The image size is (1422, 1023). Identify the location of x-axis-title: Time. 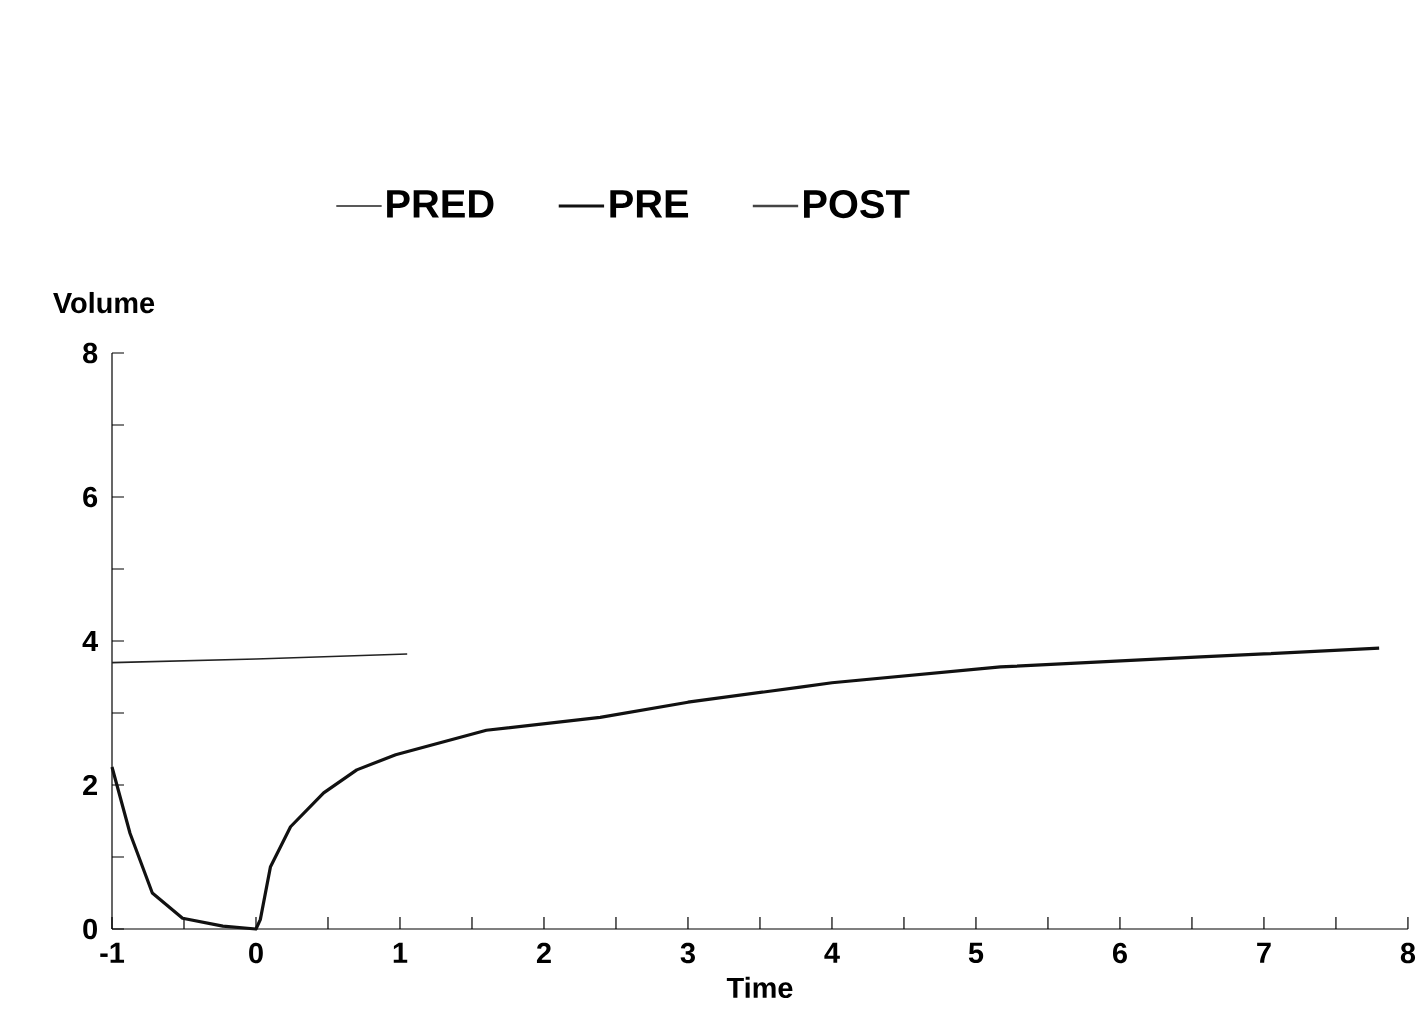
(759, 987).